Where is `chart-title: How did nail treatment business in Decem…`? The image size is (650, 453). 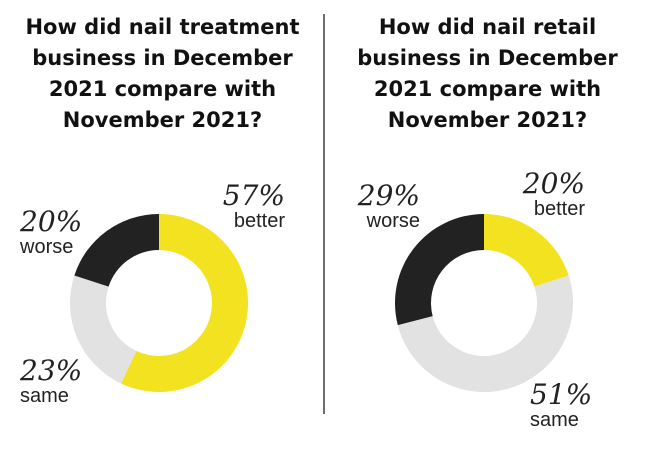 chart-title: How did nail treatment business in Decem… is located at coordinates (162, 74).